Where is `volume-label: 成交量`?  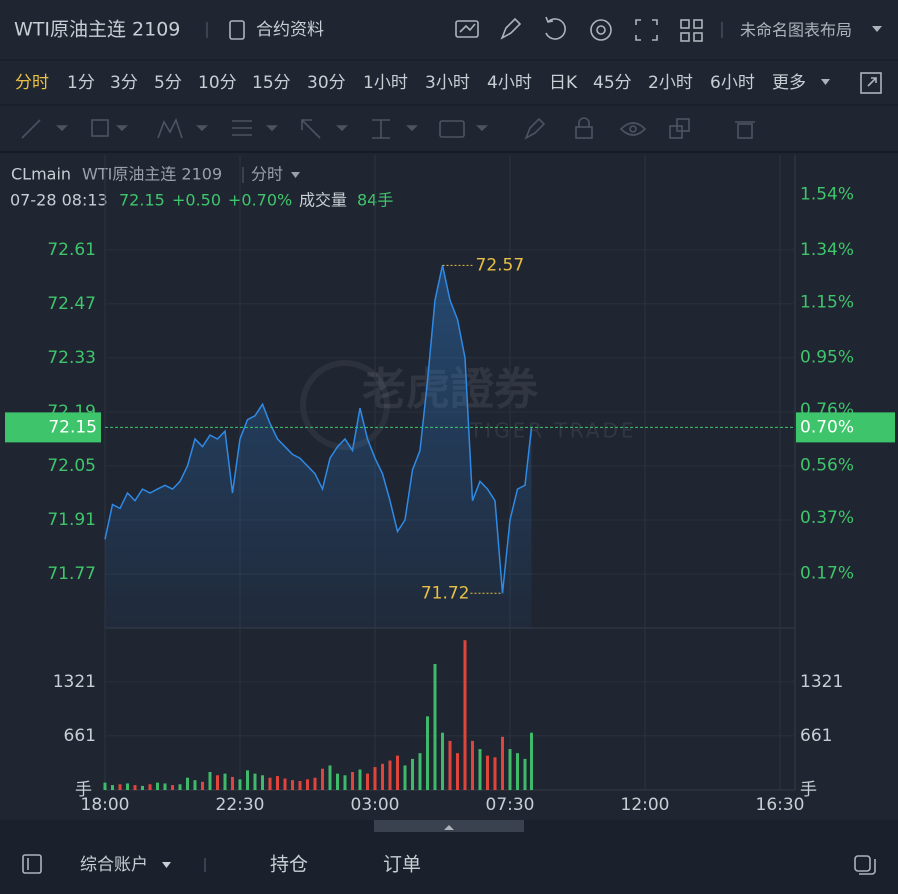 volume-label: 成交量 is located at coordinates (323, 200).